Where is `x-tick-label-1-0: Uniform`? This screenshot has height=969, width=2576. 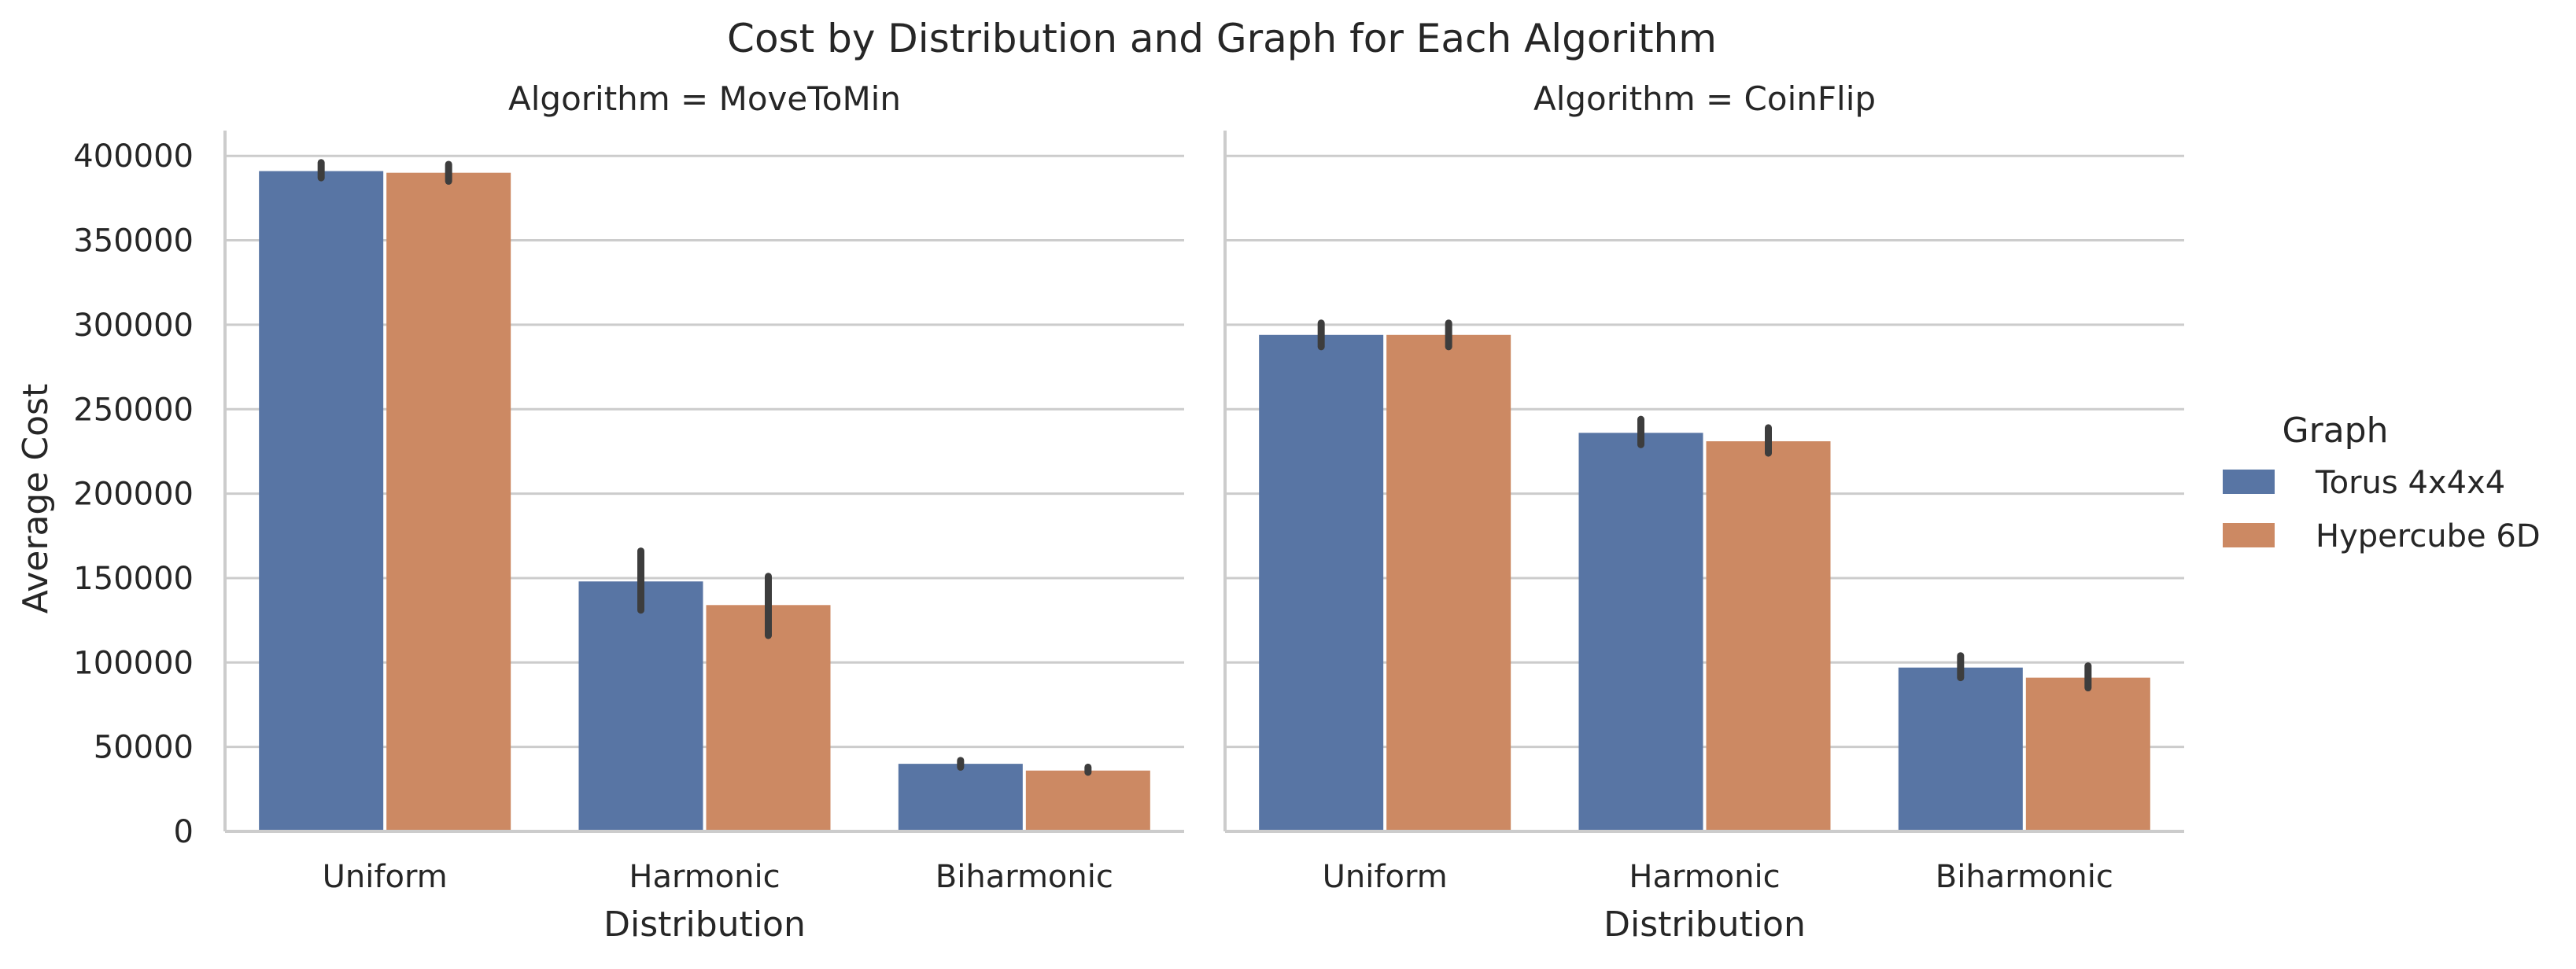 x-tick-label-1-0: Uniform is located at coordinates (1385, 877).